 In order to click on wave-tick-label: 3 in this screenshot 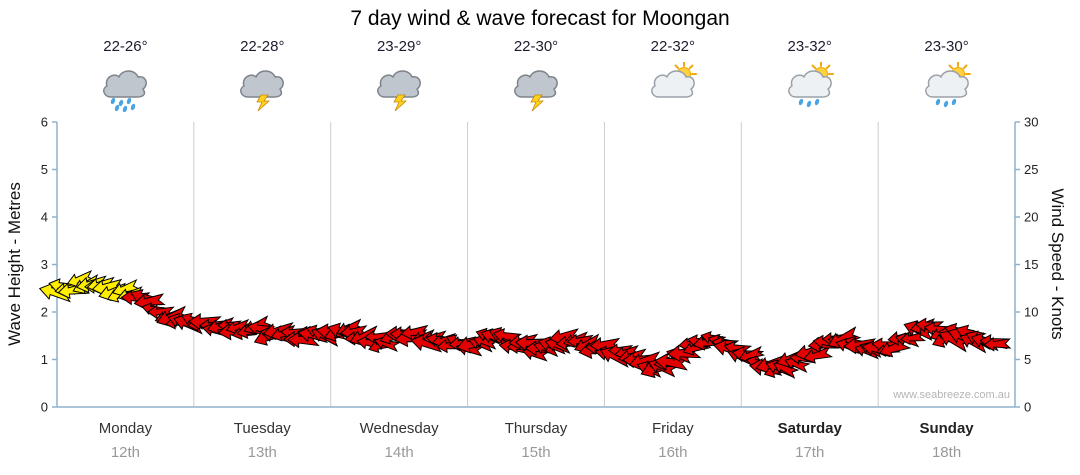, I will do `click(44, 264)`.